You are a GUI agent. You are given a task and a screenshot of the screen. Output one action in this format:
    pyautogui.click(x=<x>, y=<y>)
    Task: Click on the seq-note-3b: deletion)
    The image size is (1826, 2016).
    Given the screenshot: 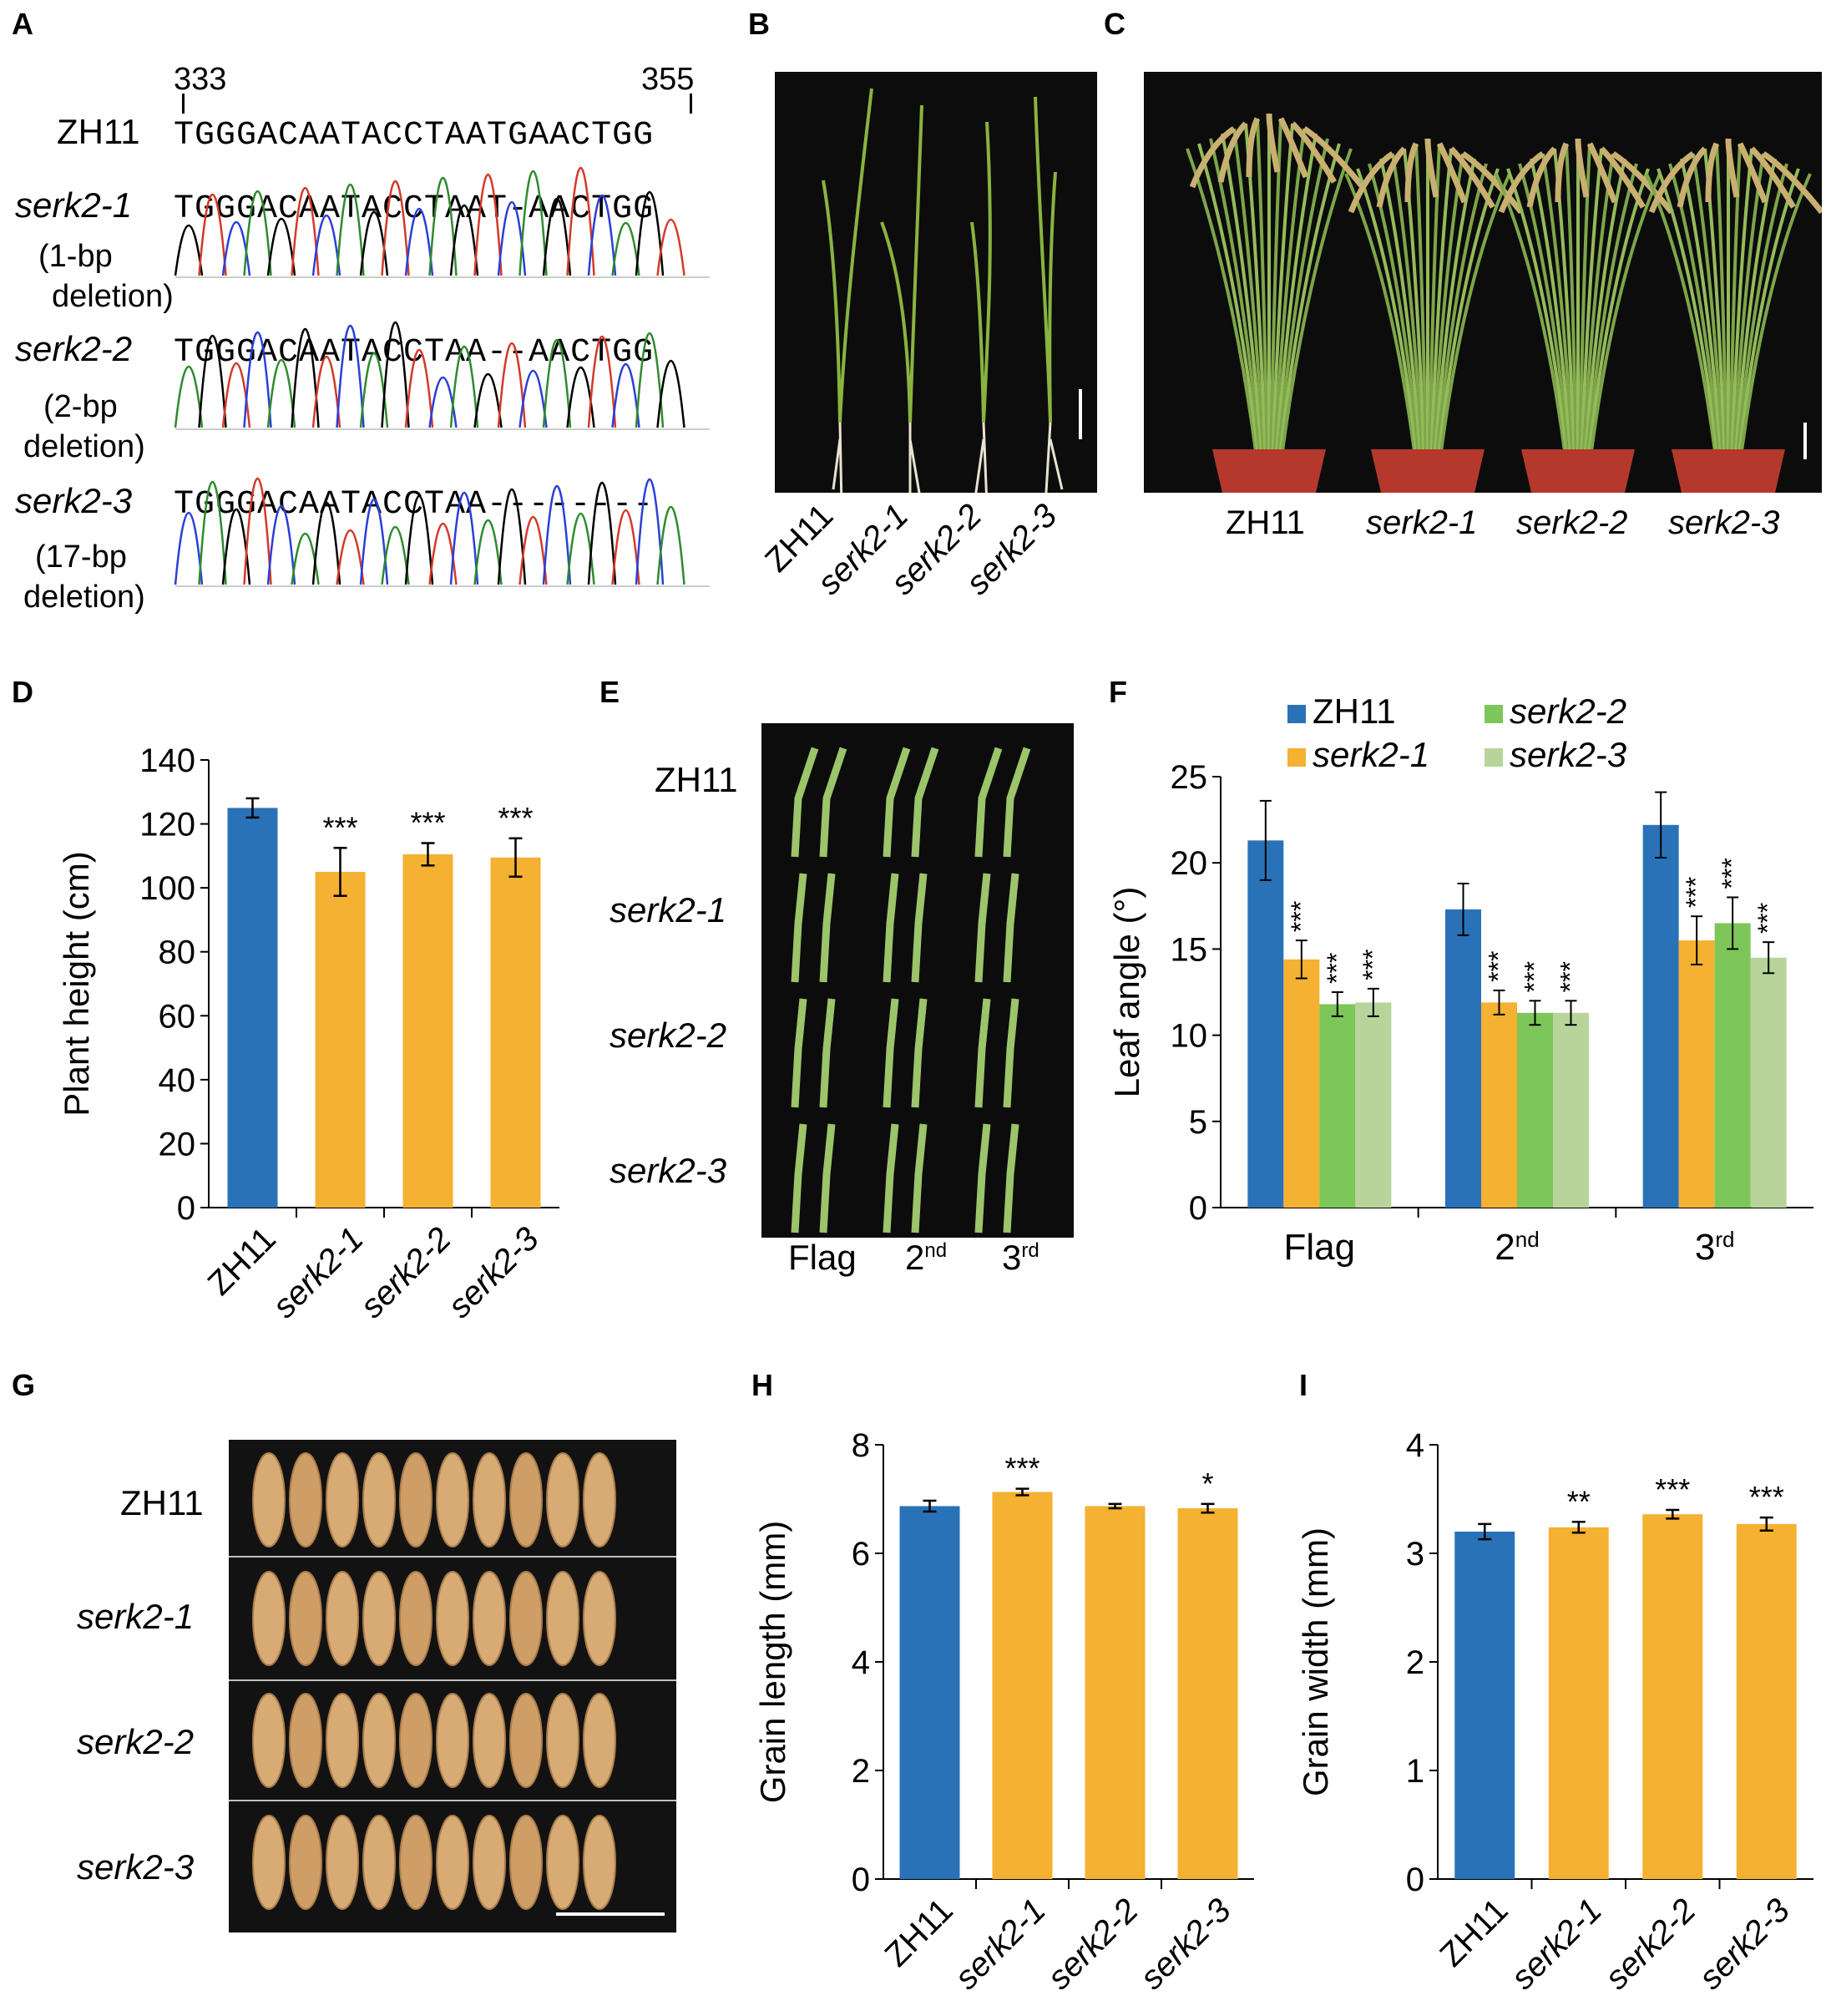 What is the action you would take?
    pyautogui.click(x=84, y=597)
    